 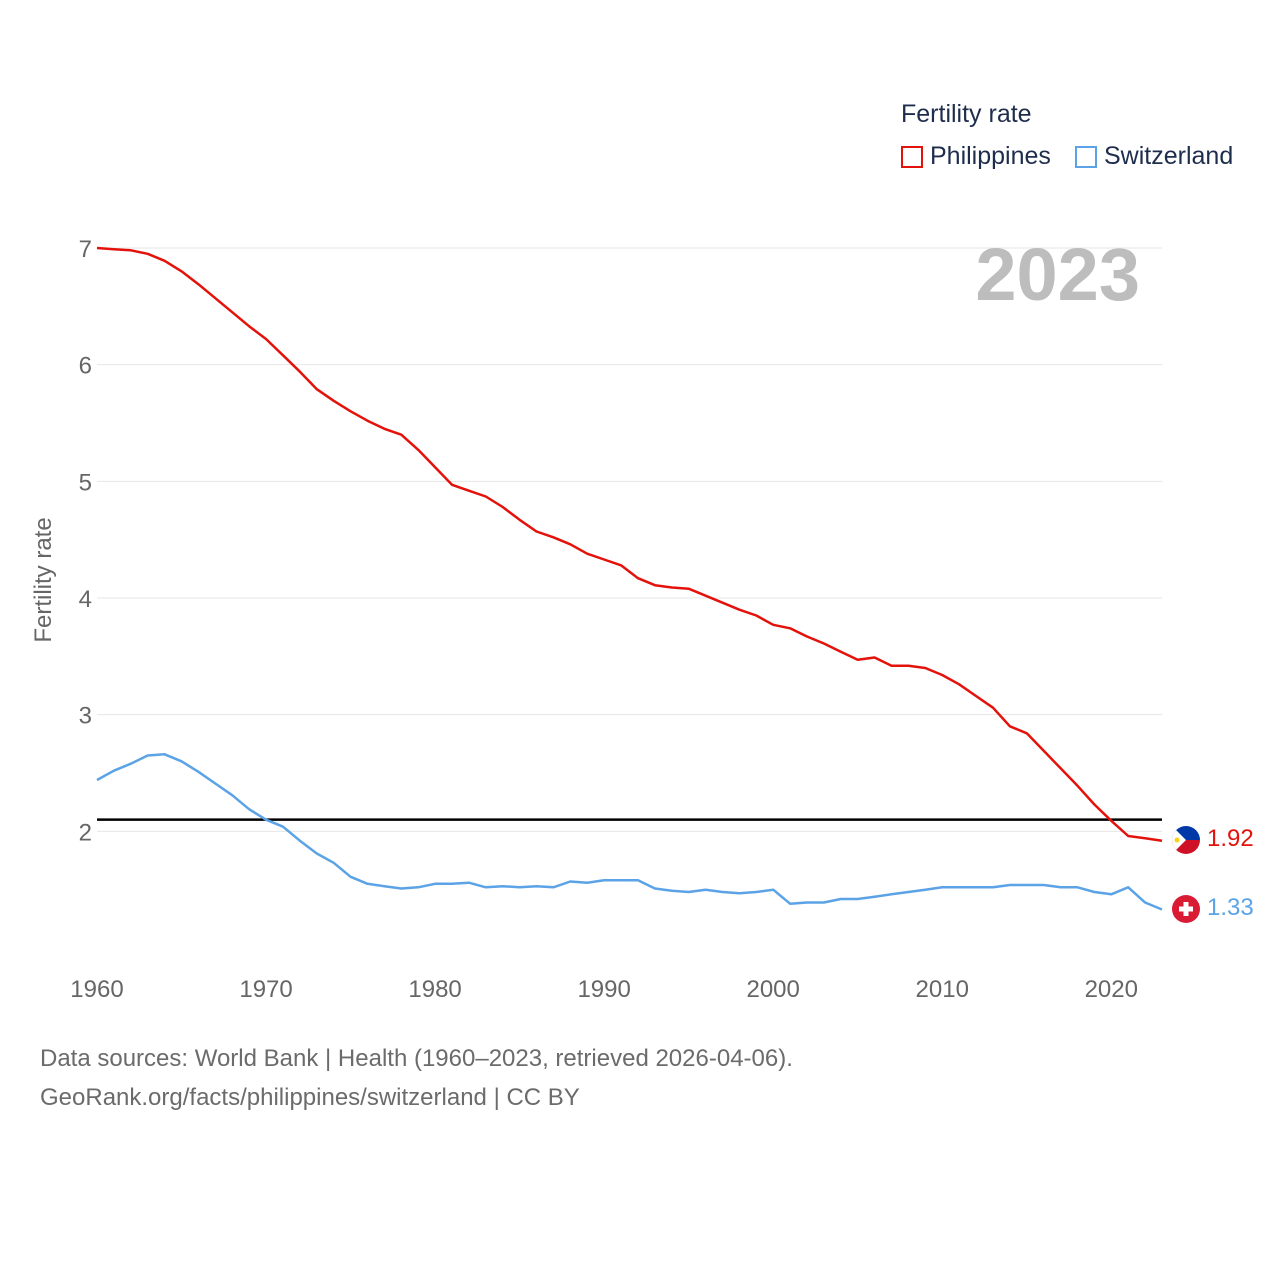 I want to click on end-markers: 1.92 1.33, so click(x=1213, y=874).